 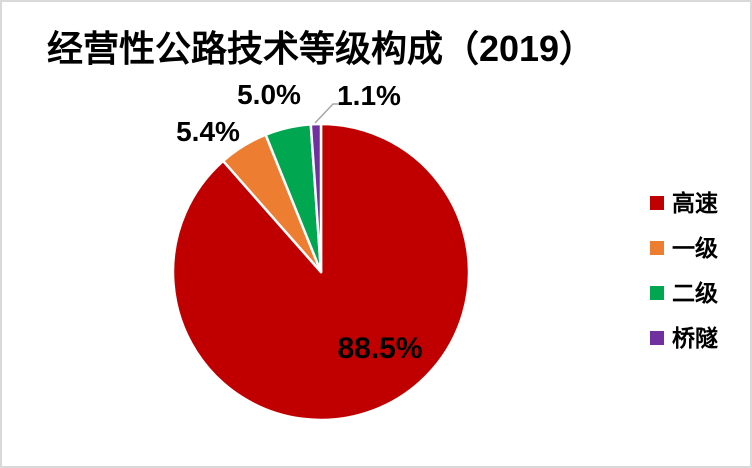 I want to click on data-label-expressway: 88.5%, so click(x=380, y=348).